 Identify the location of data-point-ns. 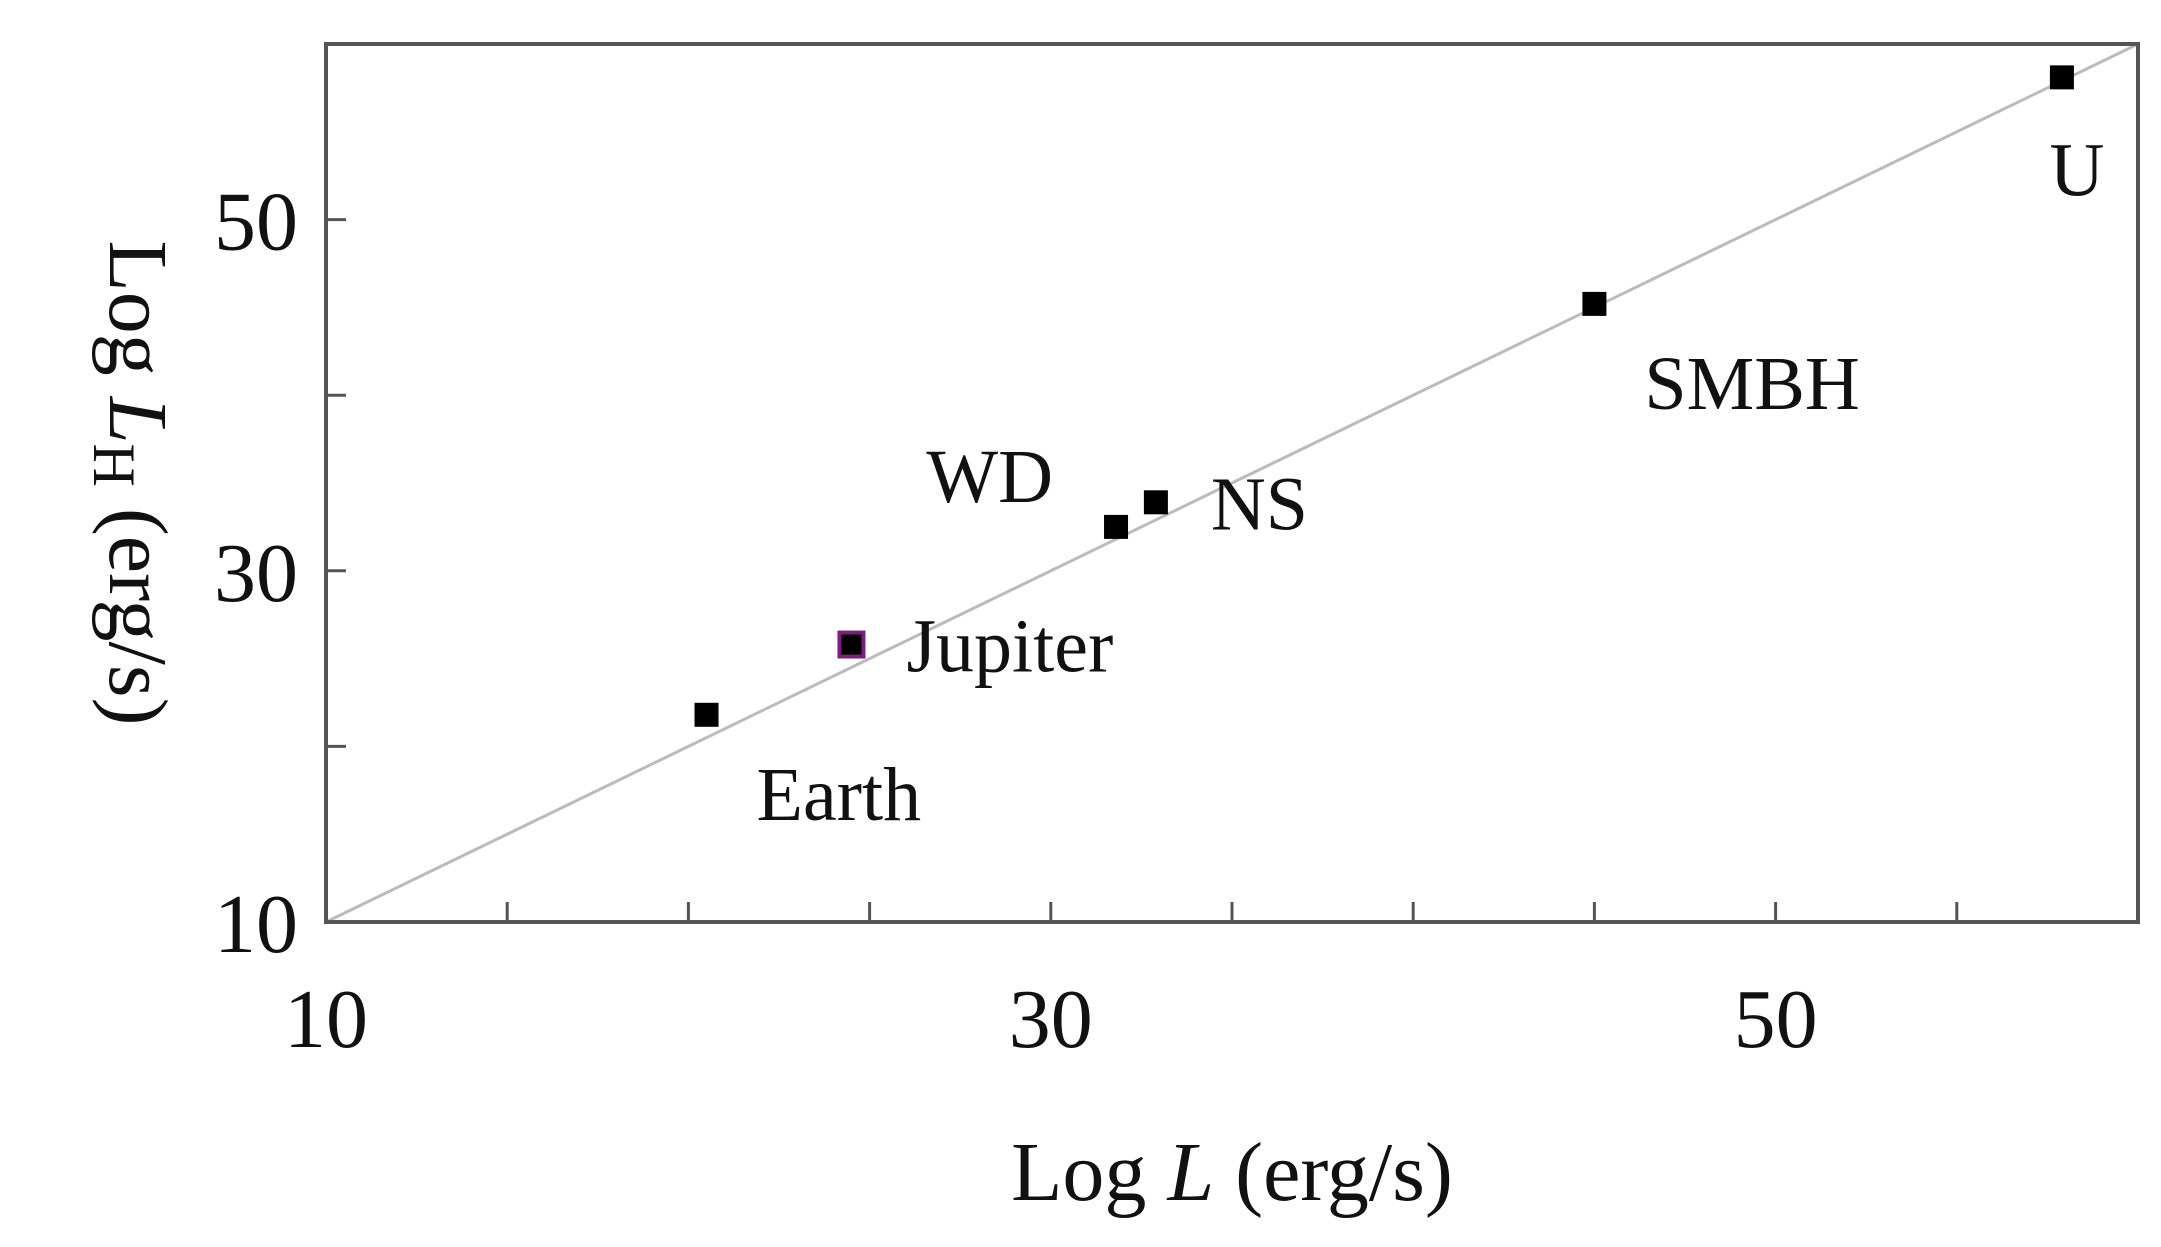
(1155, 502).